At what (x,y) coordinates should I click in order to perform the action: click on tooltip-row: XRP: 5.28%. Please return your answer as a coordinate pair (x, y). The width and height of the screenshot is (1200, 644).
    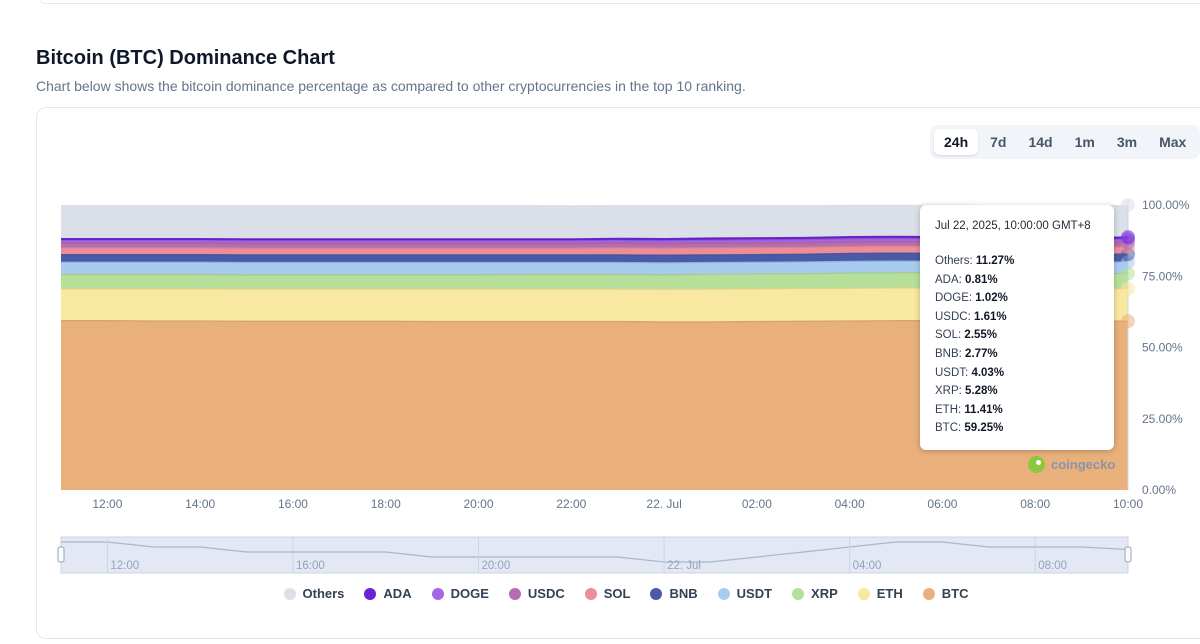
    Looking at the image, I should click on (1017, 391).